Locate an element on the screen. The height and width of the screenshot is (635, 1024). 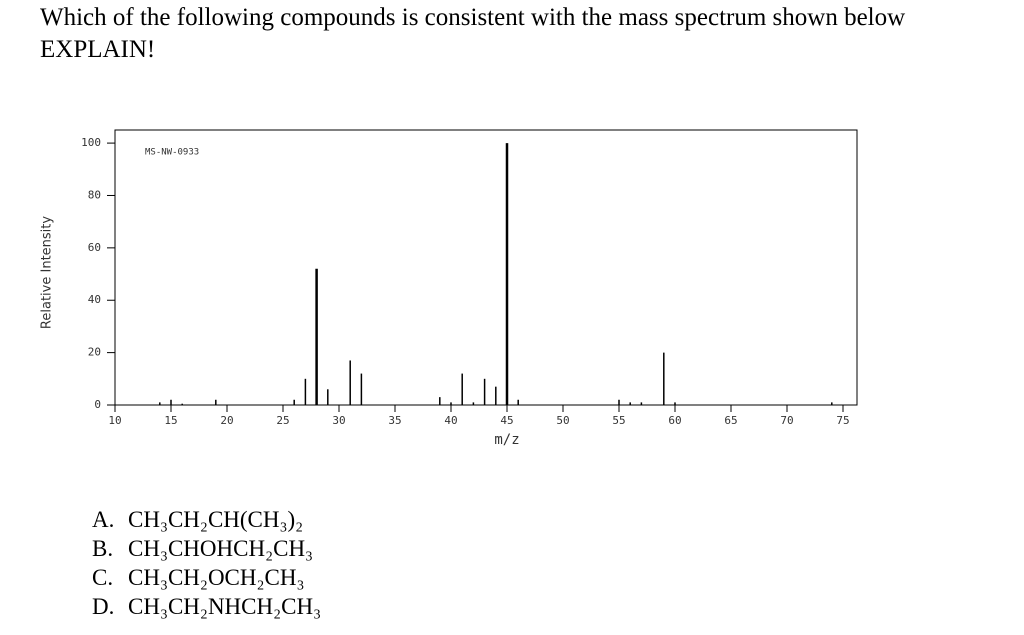
option-formula: CH₃CHOHCH₂CH₃ is located at coordinates (221, 548).